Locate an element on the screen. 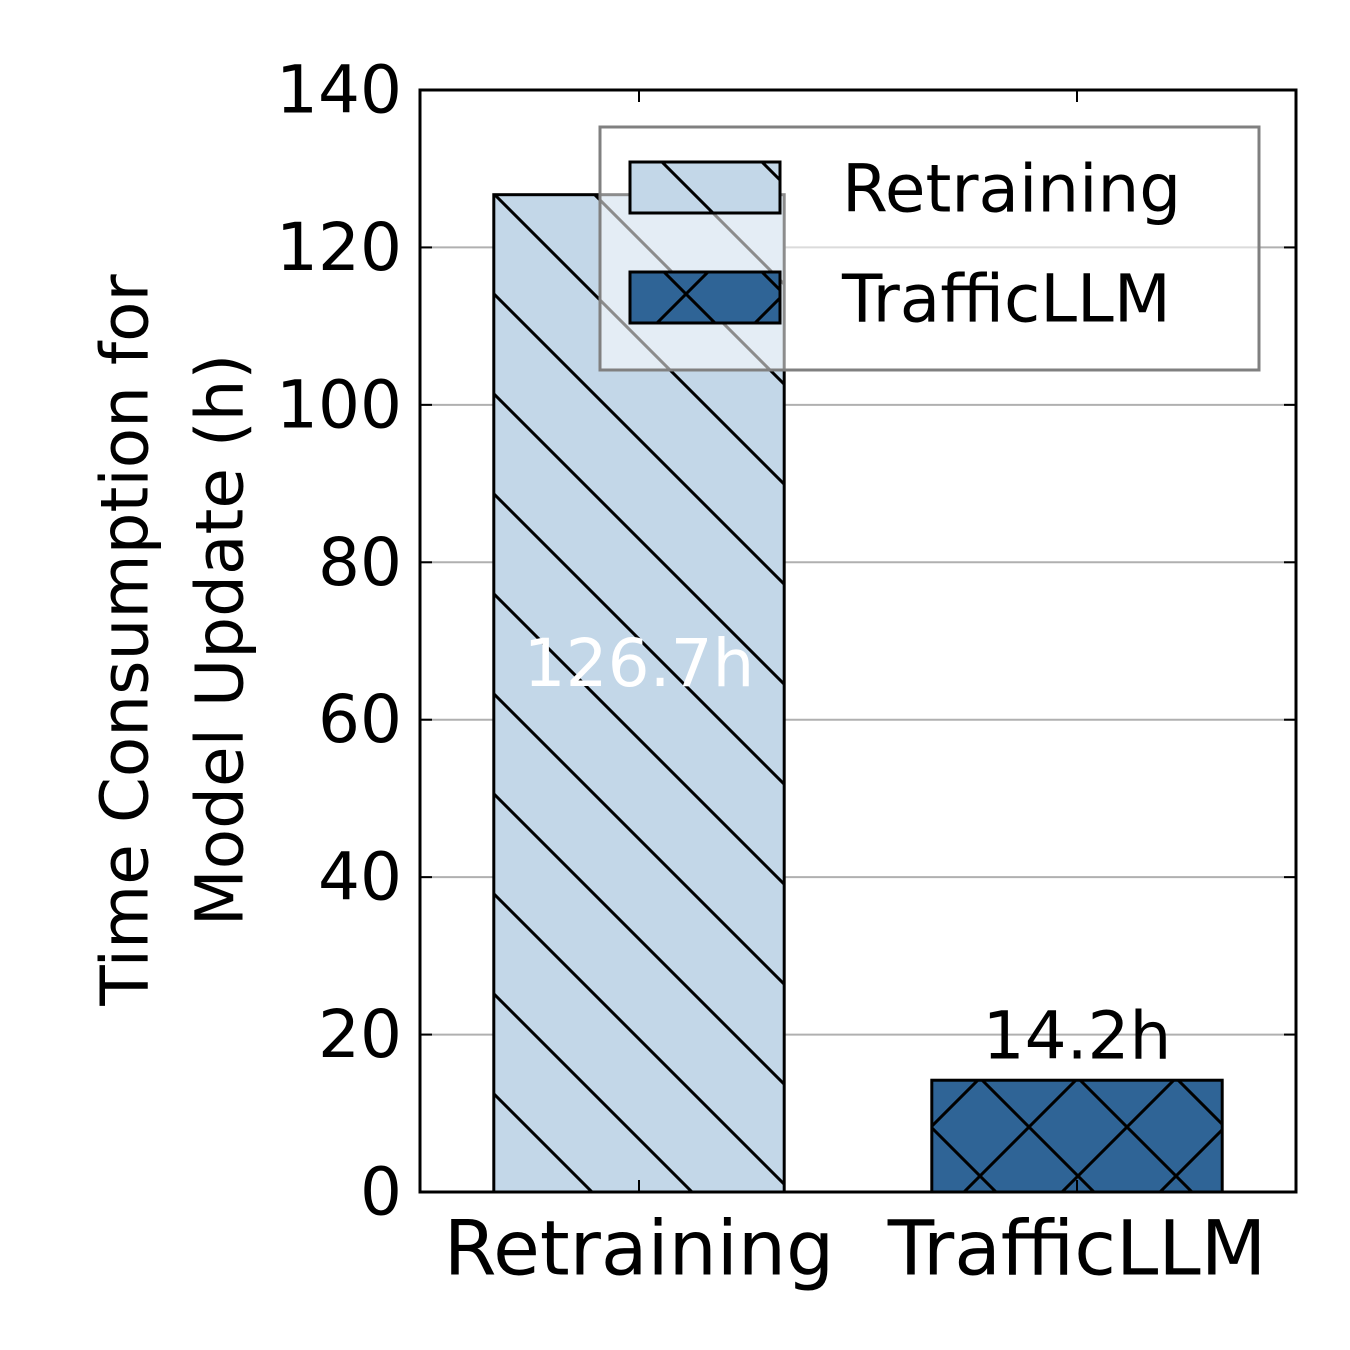  x-tick-label-retraining: Retraining is located at coordinates (639, 1248).